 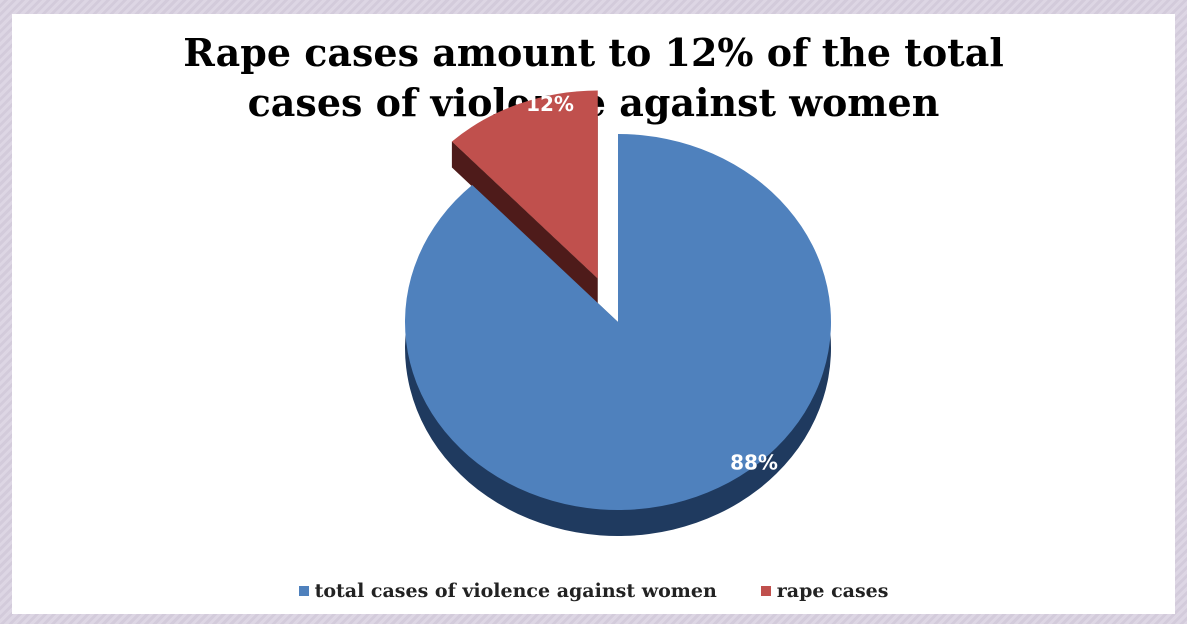 What do you see at coordinates (593, 52) in the screenshot?
I see `chart-title-line-1: Rape cases amount to 12% of the total` at bounding box center [593, 52].